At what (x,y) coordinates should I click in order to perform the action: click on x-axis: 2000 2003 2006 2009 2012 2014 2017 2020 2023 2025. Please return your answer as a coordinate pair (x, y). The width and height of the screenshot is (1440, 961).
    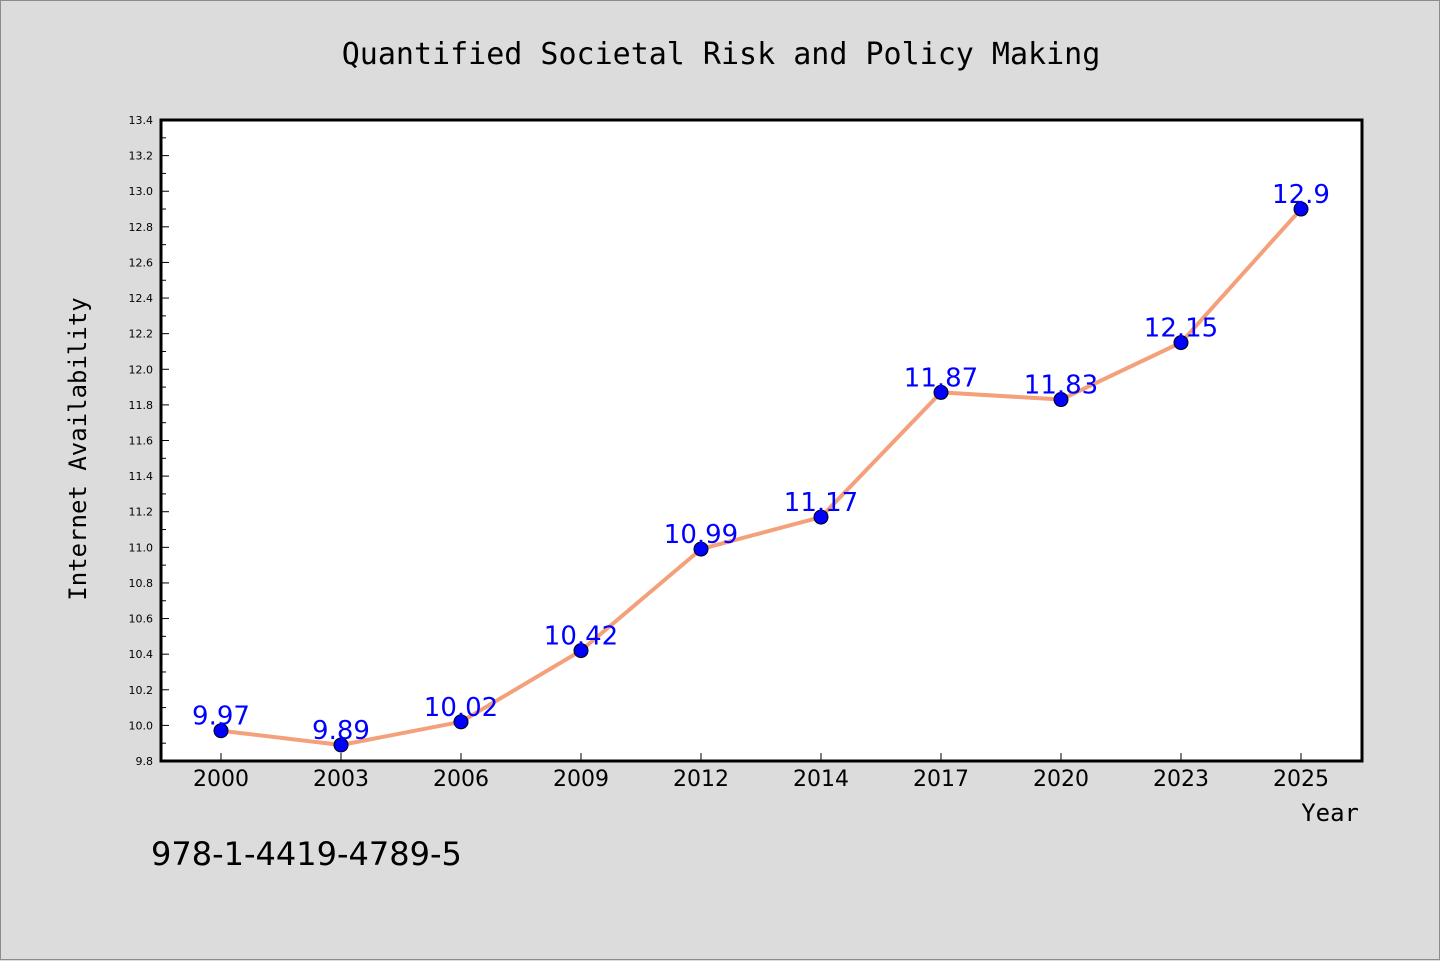
    Looking at the image, I should click on (761, 772).